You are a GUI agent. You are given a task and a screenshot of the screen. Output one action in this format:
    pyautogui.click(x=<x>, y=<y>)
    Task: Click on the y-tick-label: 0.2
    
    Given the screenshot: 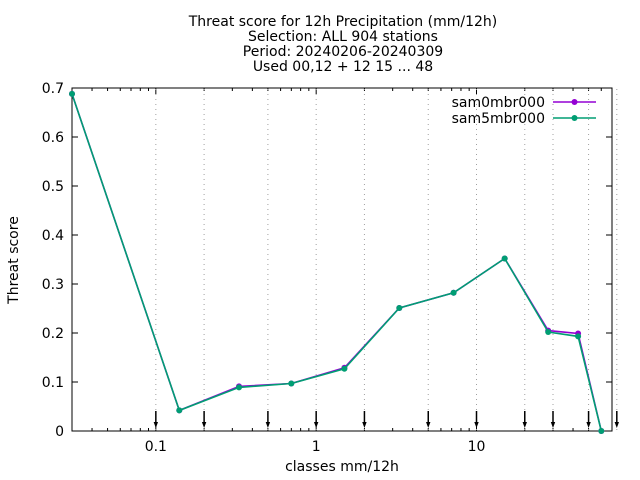 What is the action you would take?
    pyautogui.click(x=53, y=334)
    